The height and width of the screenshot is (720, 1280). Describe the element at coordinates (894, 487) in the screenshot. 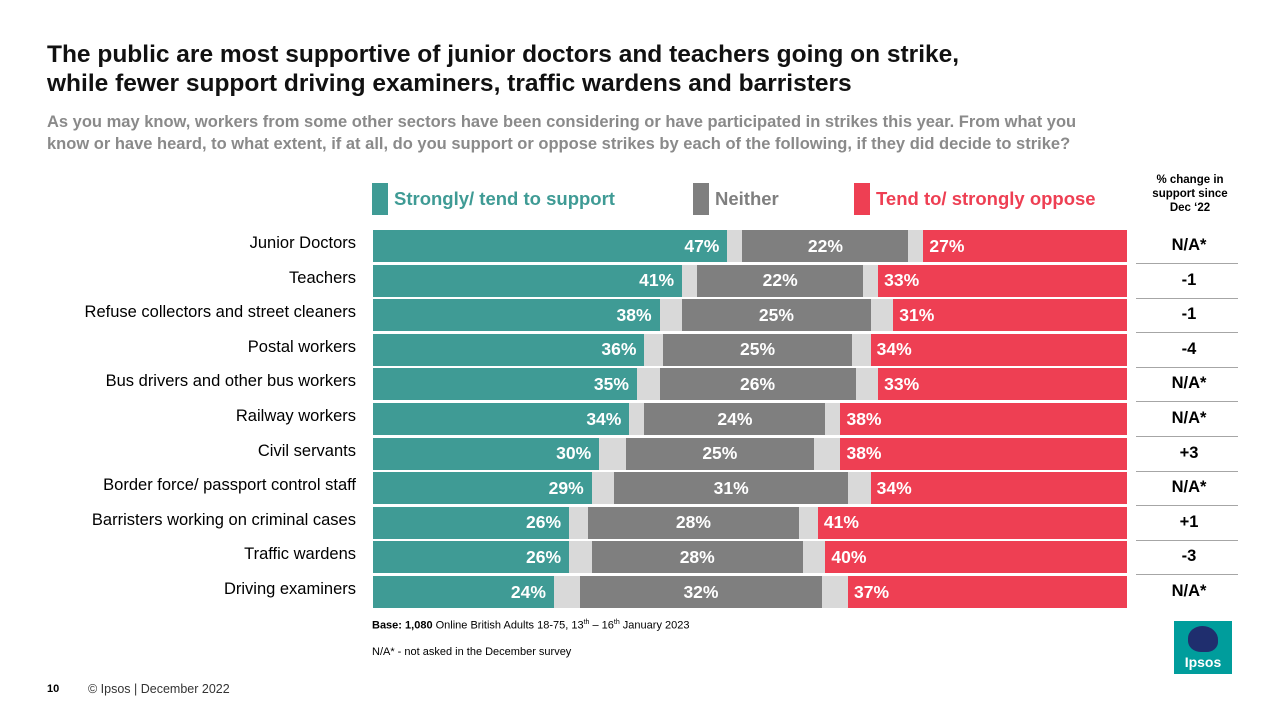

I see `bar-oppose-label: 34%` at that location.